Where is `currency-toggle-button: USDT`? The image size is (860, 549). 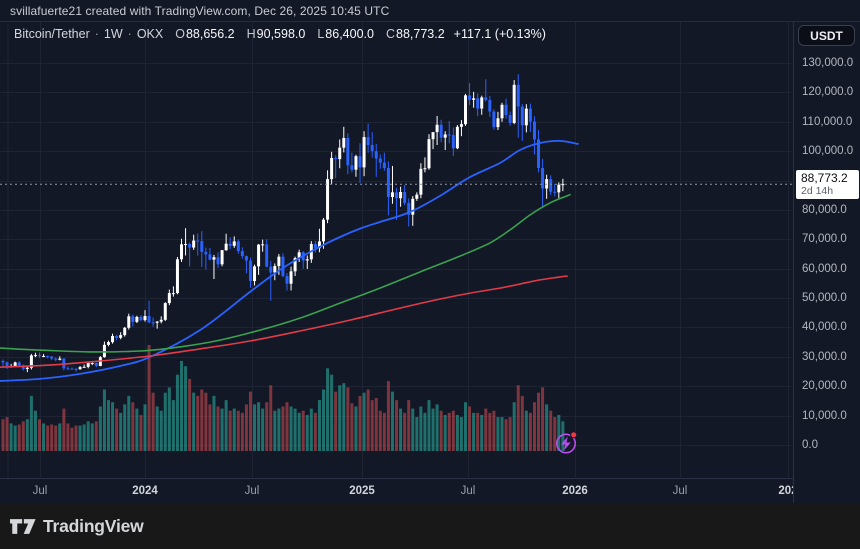 currency-toggle-button: USDT is located at coordinates (826, 35).